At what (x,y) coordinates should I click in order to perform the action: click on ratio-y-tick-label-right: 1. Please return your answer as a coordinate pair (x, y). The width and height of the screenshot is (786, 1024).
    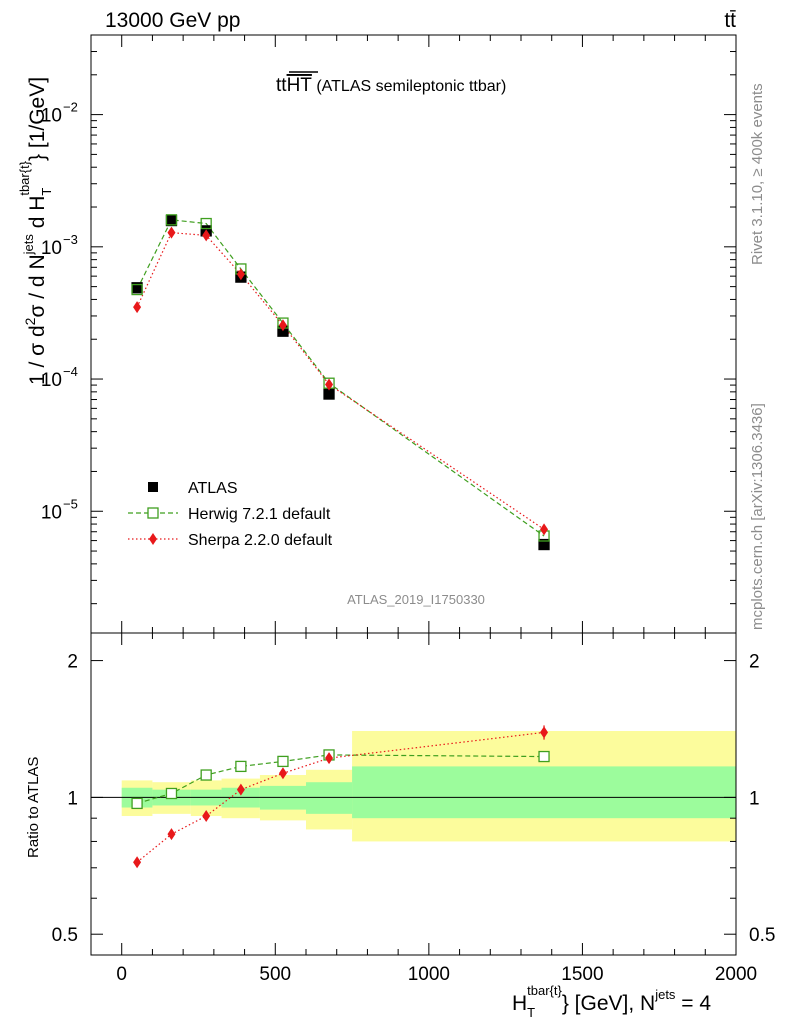
    Looking at the image, I should click on (754, 798).